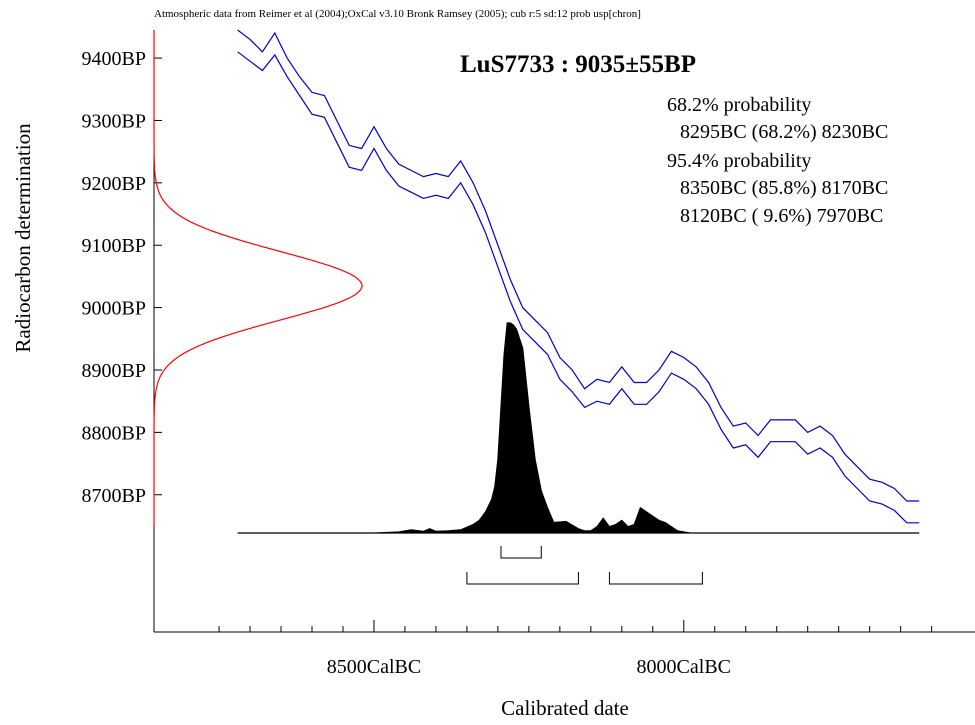 This screenshot has height=725, width=975. What do you see at coordinates (521, 552) in the screenshot?
I see `range-68-bar` at bounding box center [521, 552].